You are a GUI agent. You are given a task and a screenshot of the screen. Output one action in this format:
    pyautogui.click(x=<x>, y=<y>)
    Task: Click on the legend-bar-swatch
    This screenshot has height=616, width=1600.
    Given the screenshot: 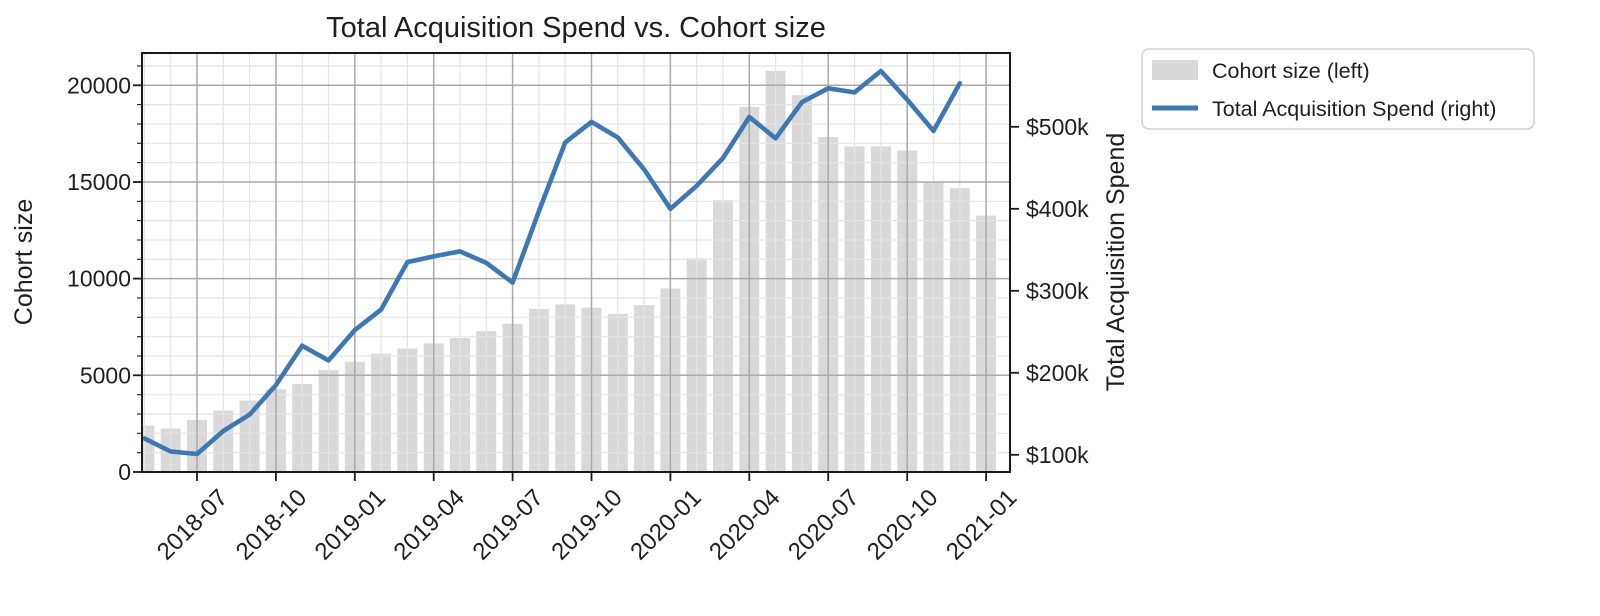 What is the action you would take?
    pyautogui.click(x=1175, y=70)
    